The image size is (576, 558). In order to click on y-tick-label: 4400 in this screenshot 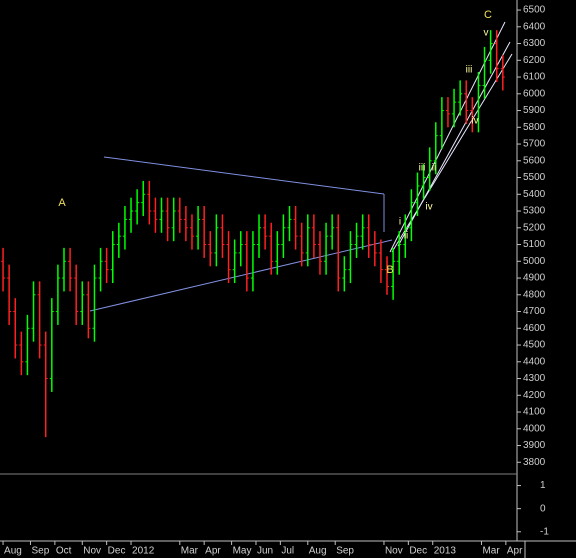, I will do `click(534, 361)`.